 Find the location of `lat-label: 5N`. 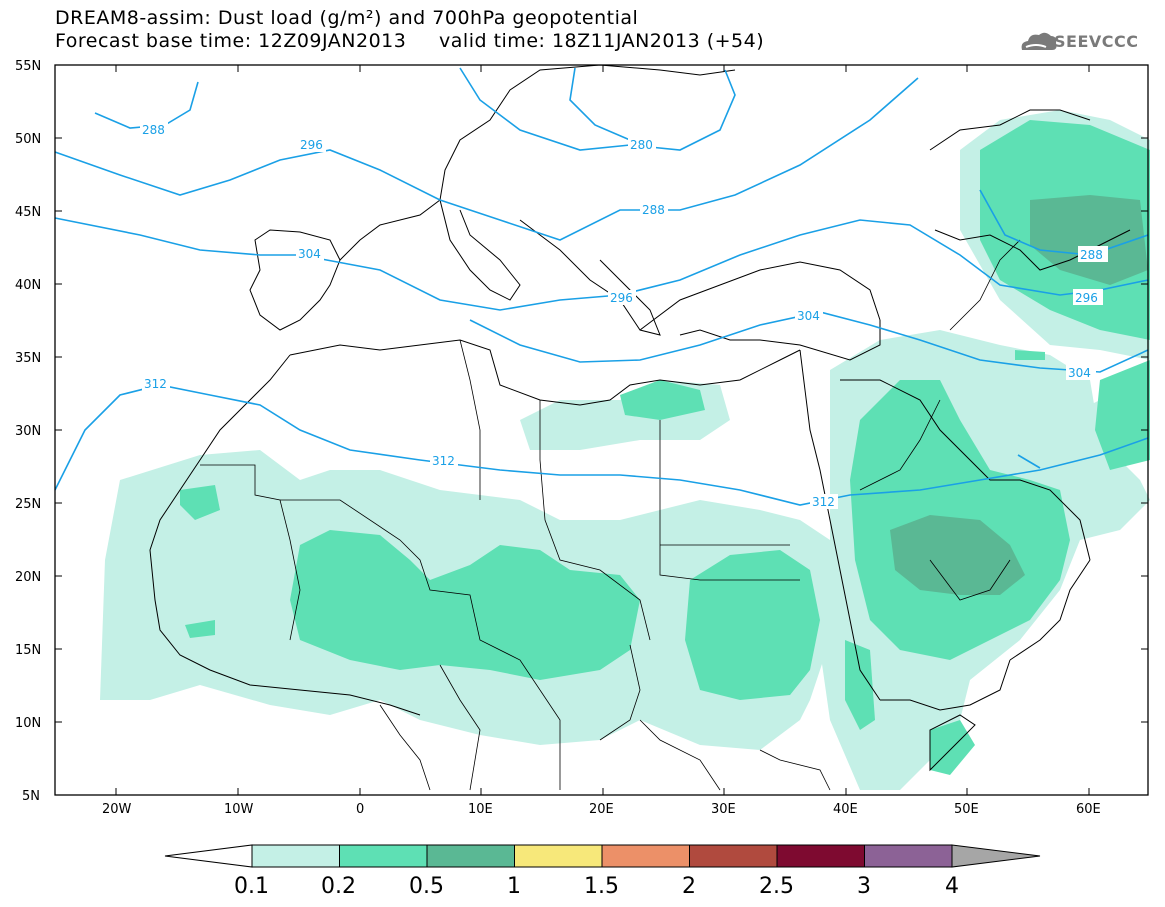

lat-label: 5N is located at coordinates (31, 796).